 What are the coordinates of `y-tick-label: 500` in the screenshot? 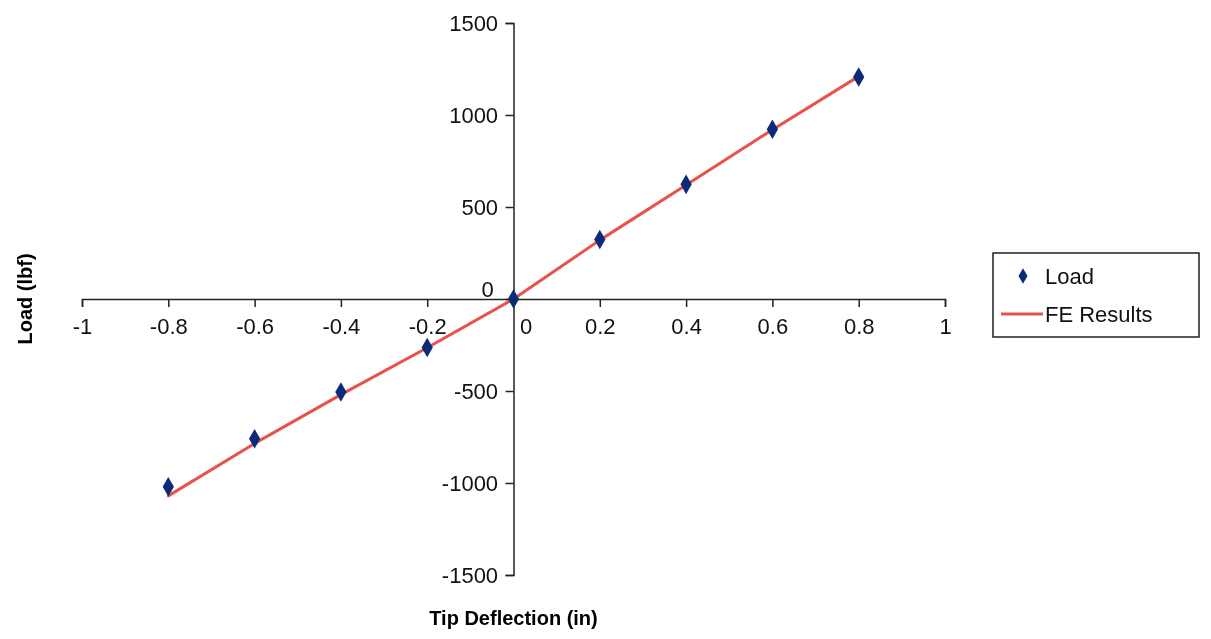 It's located at (480, 207).